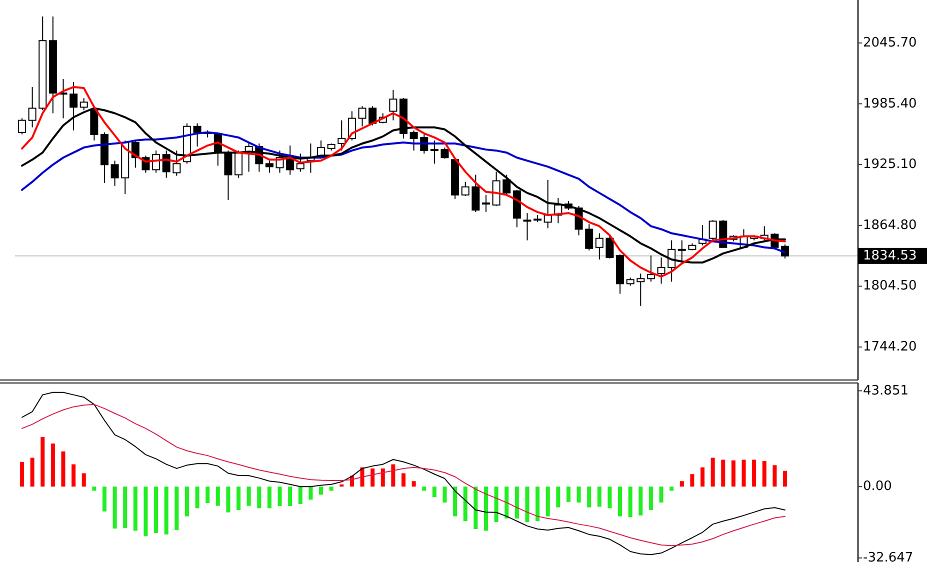  What do you see at coordinates (888, 558) in the screenshot?
I see `y-tick-label: -32.647` at bounding box center [888, 558].